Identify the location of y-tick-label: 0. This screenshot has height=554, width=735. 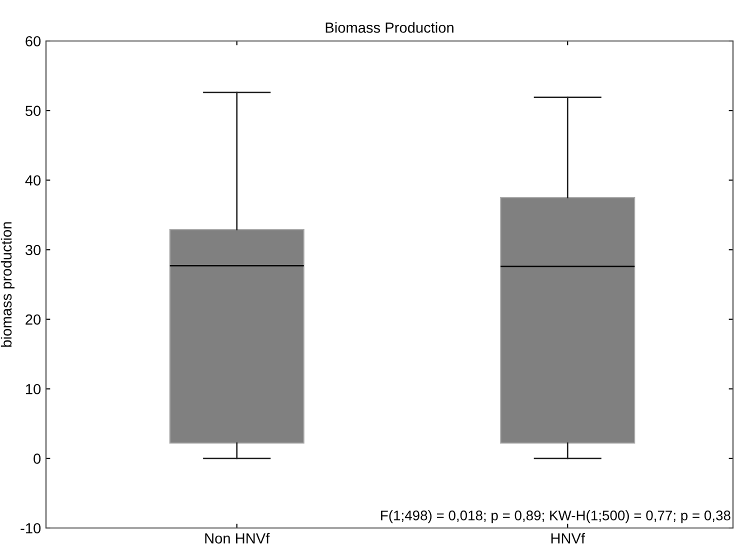
(37, 459).